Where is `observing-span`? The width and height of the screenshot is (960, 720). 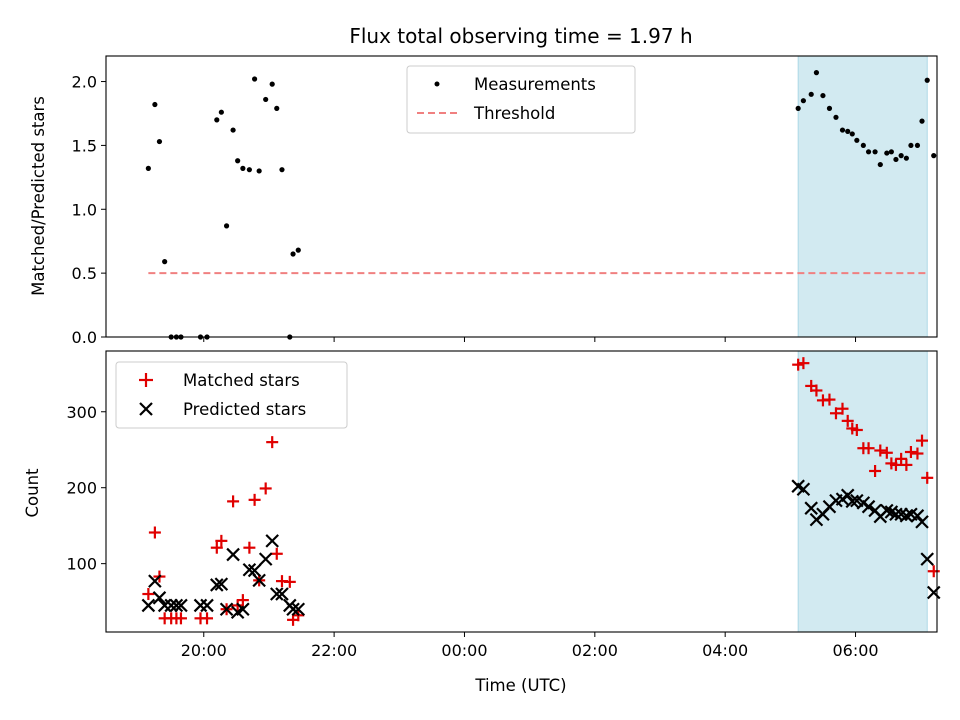 observing-span is located at coordinates (862, 196).